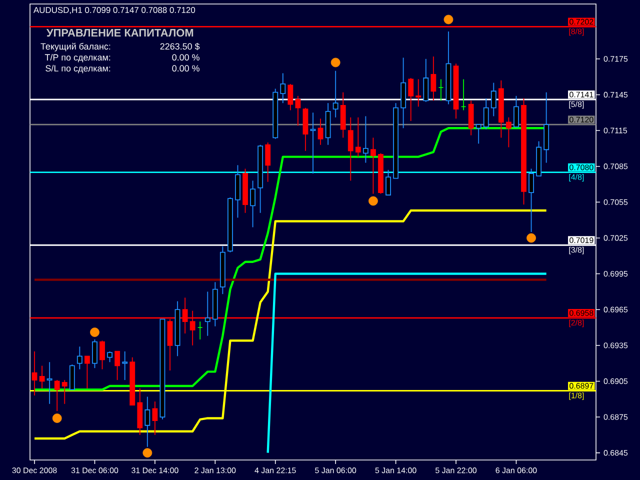 This screenshot has width=640, height=480. I want to click on annotation: УПРАВЛЕНИЕ КАПИТАЛОМ, so click(120, 32).